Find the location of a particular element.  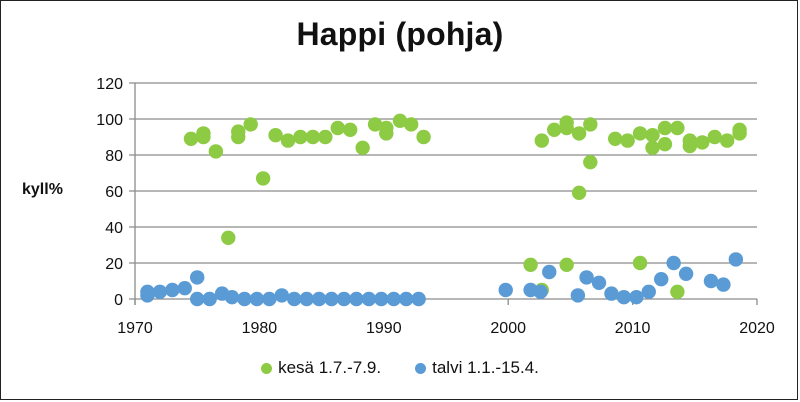

y-tick-label: 120 is located at coordinates (109, 84).